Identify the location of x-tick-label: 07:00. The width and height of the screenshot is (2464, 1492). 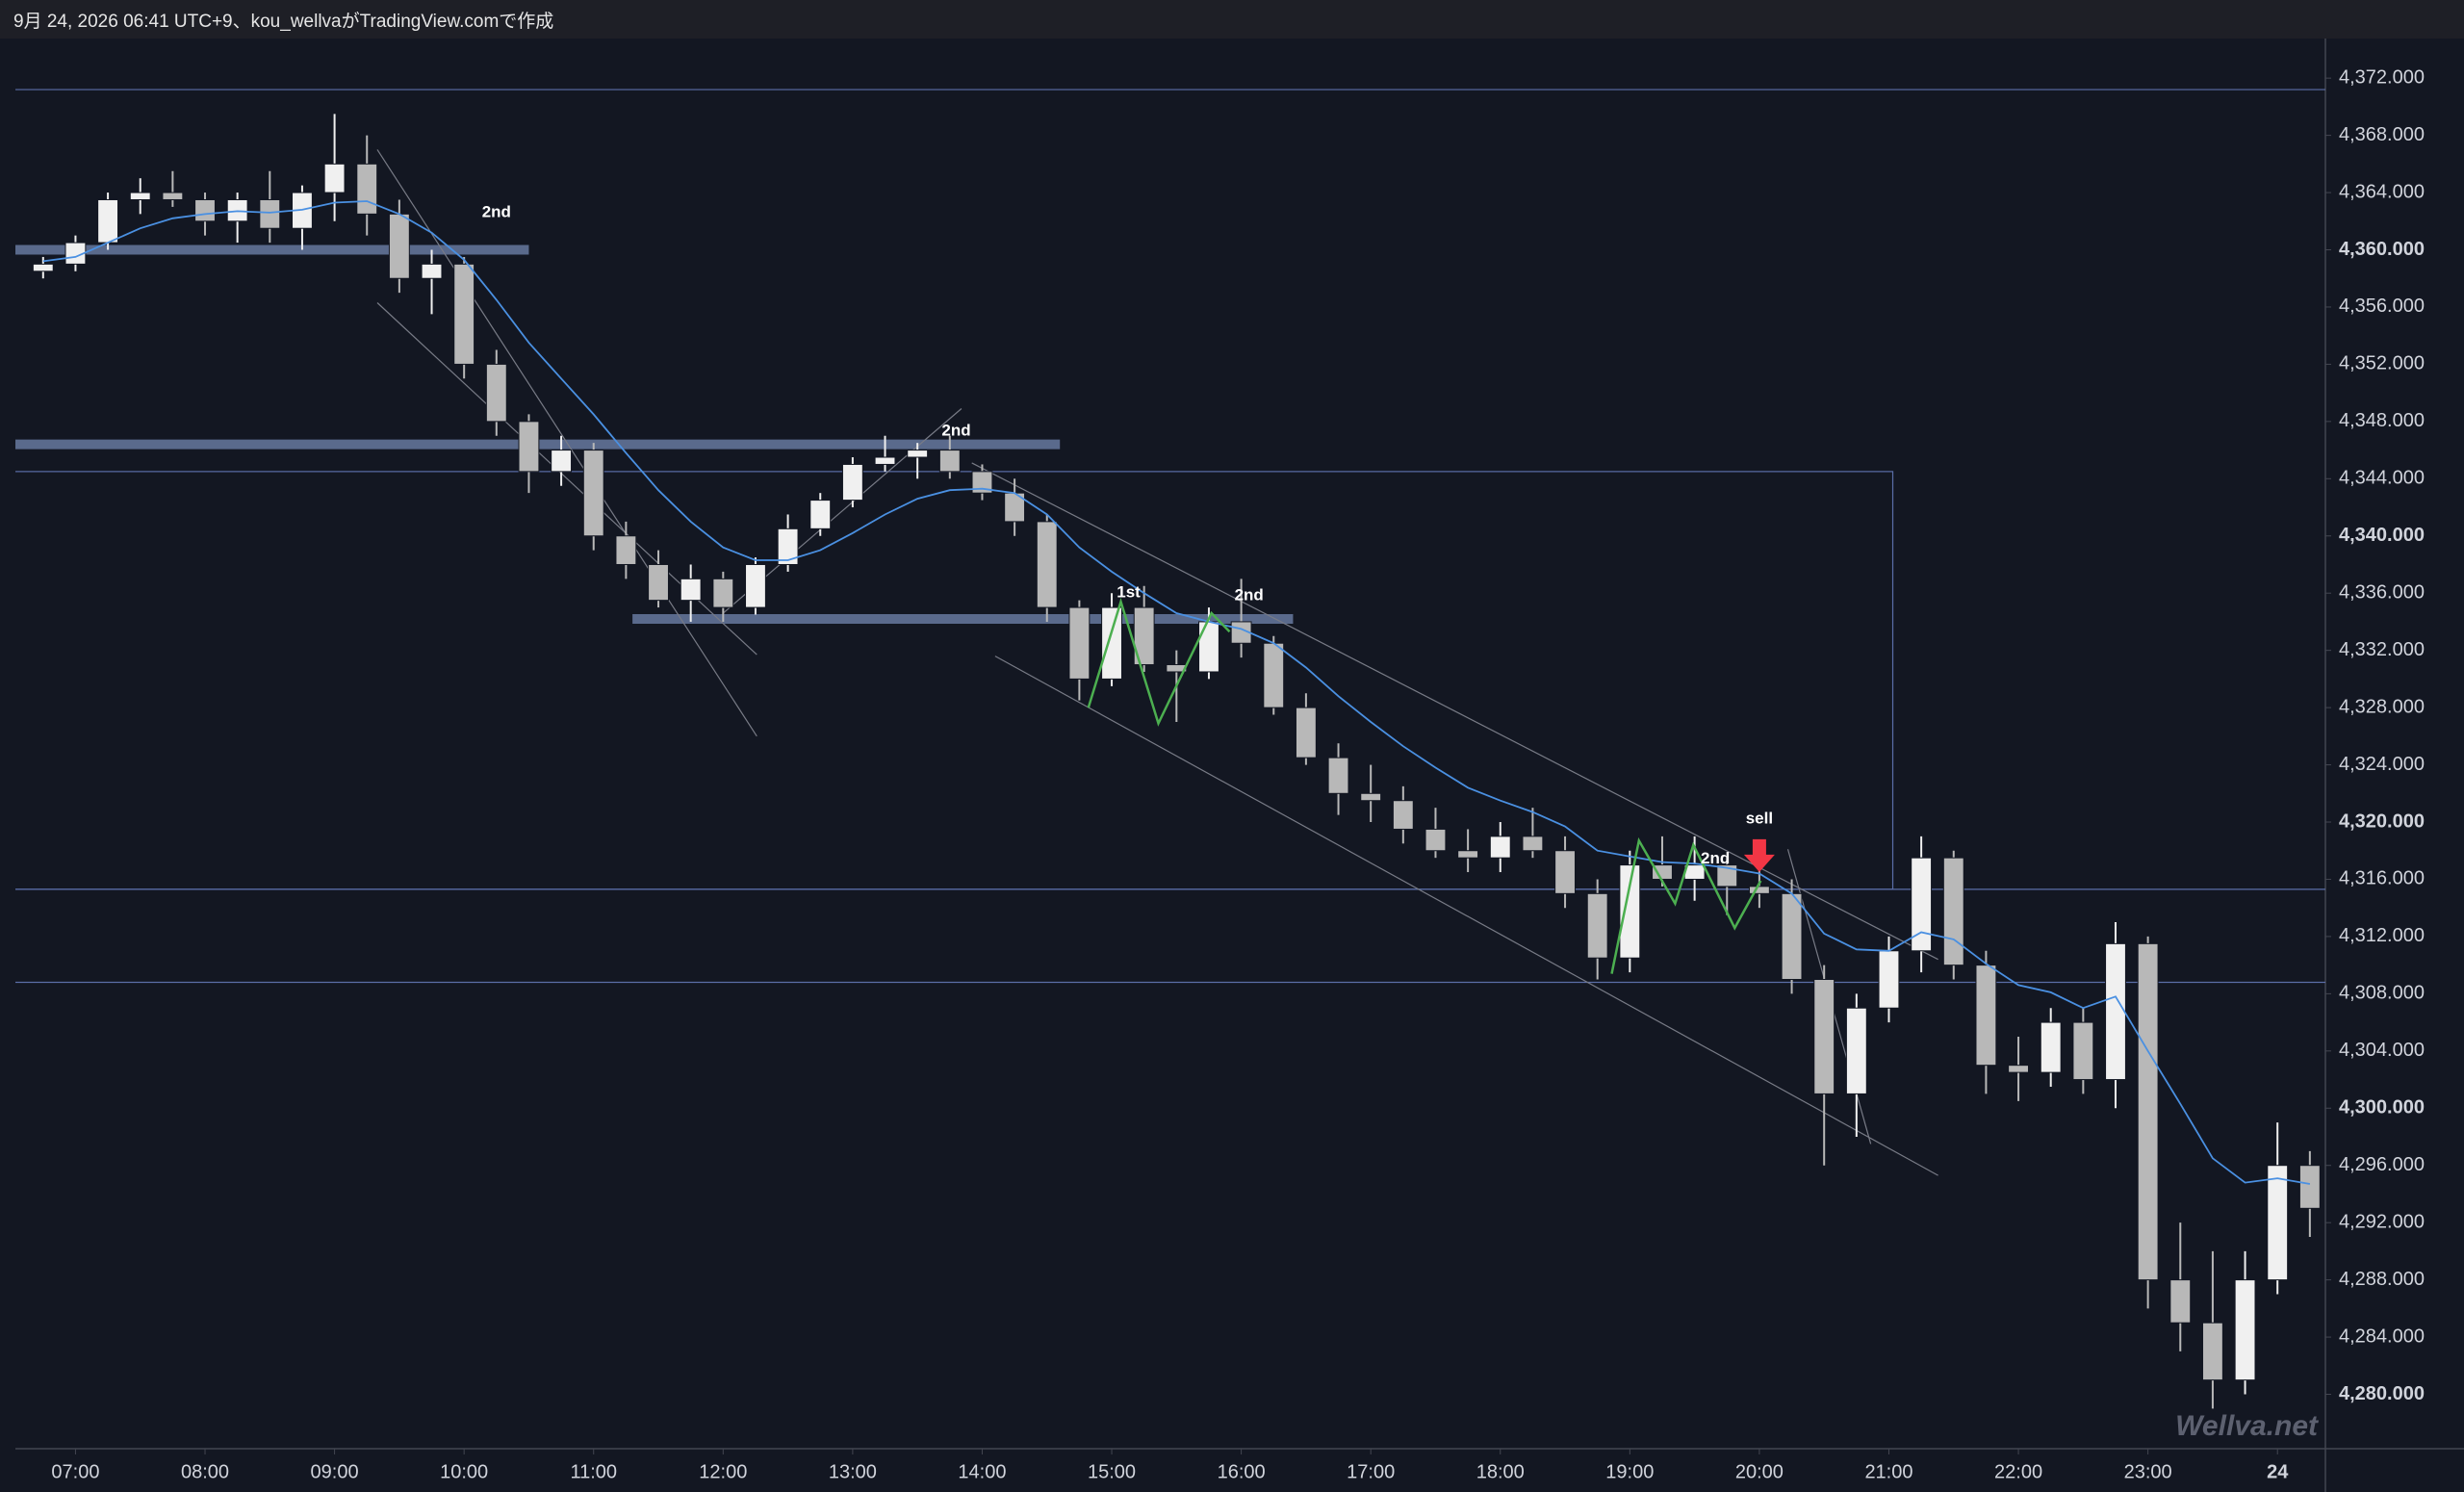
(75, 1471).